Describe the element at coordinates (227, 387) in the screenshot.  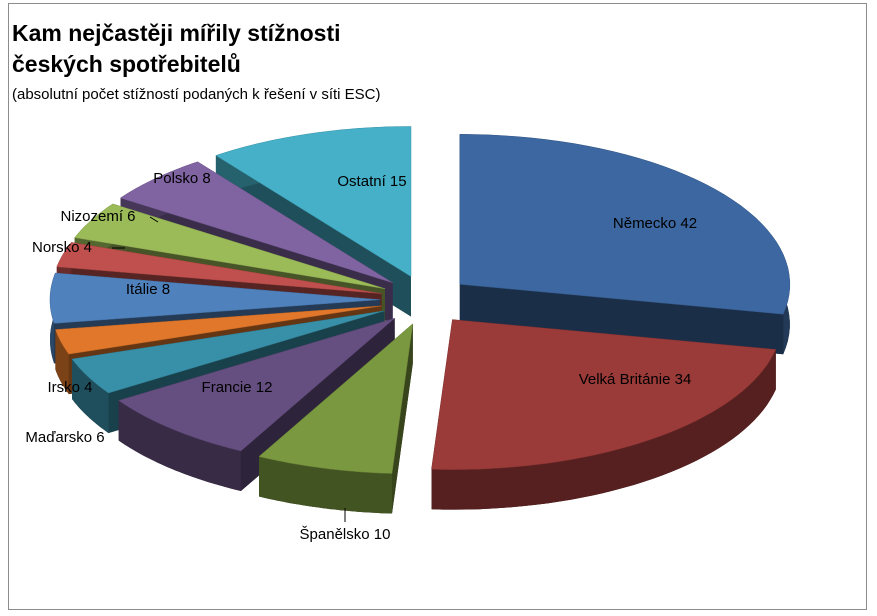
I see `label-category: Francie` at that location.